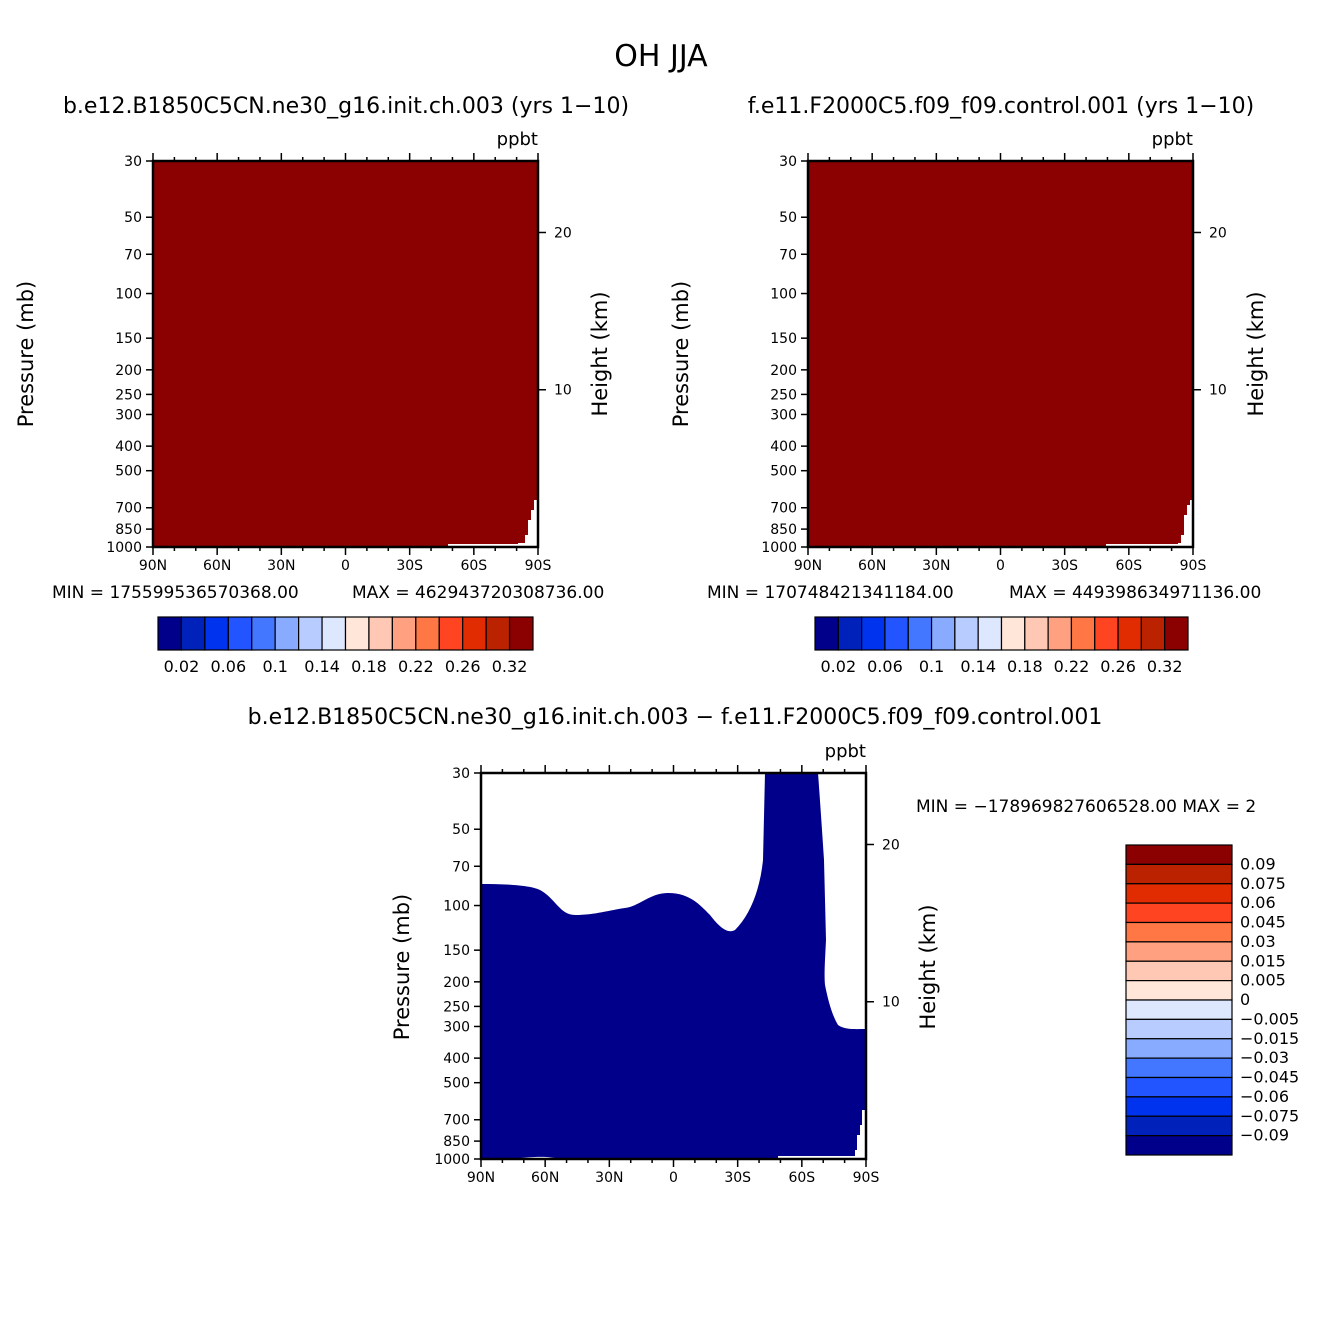 The height and width of the screenshot is (1326, 1322). Describe the element at coordinates (1264, 1057) in the screenshot. I see `colorbar-label: −0.03` at that location.